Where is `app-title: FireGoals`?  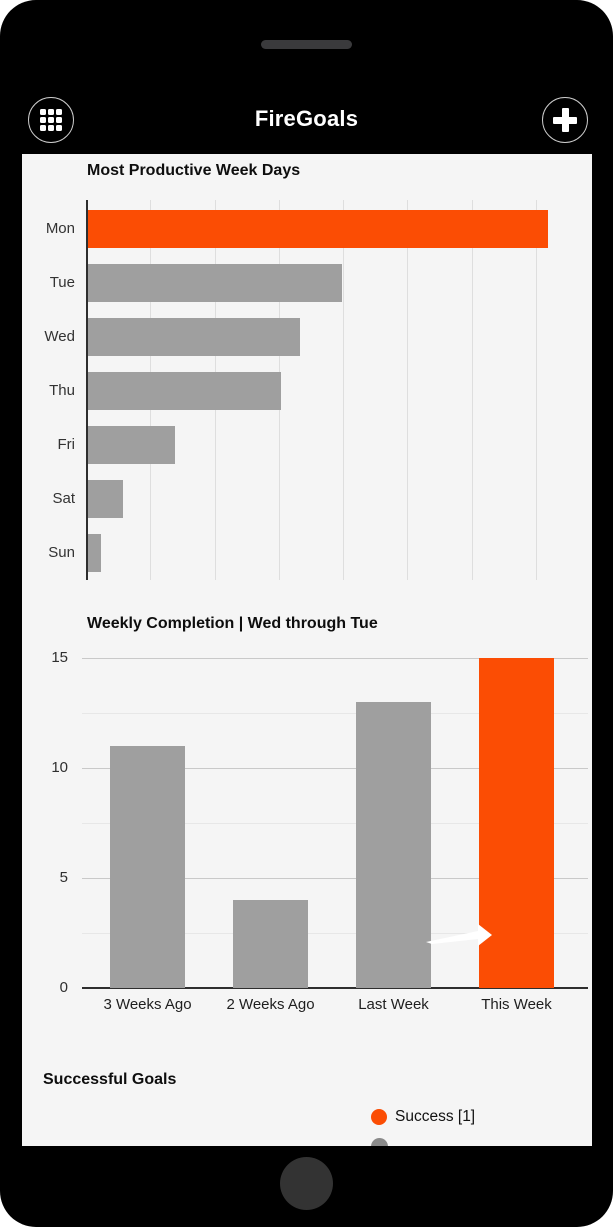
app-title: FireGoals is located at coordinates (306, 118).